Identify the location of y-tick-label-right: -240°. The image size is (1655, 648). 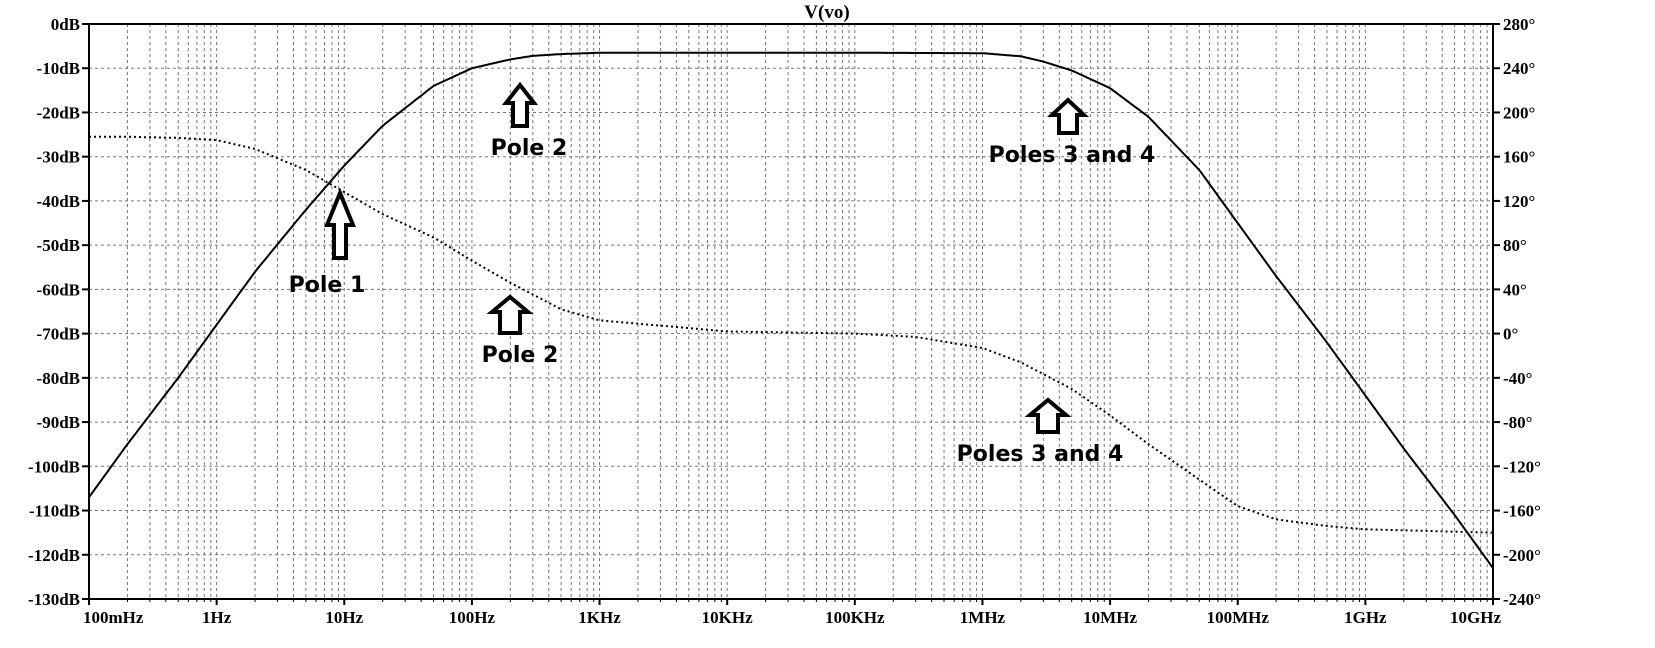
(1522, 599).